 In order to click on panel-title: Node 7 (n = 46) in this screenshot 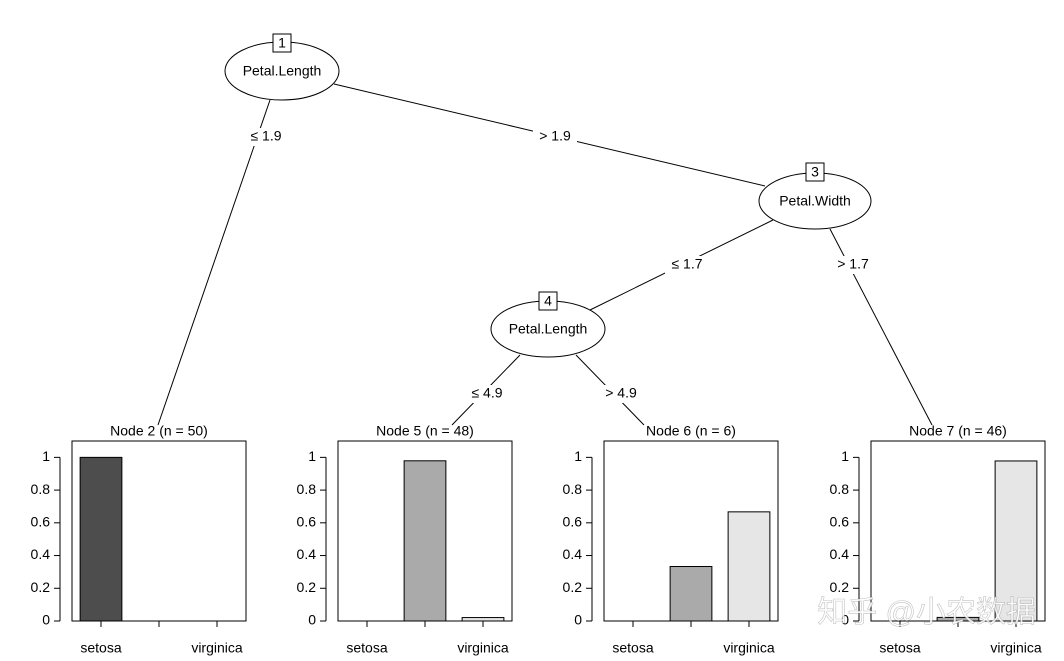, I will do `click(958, 431)`.